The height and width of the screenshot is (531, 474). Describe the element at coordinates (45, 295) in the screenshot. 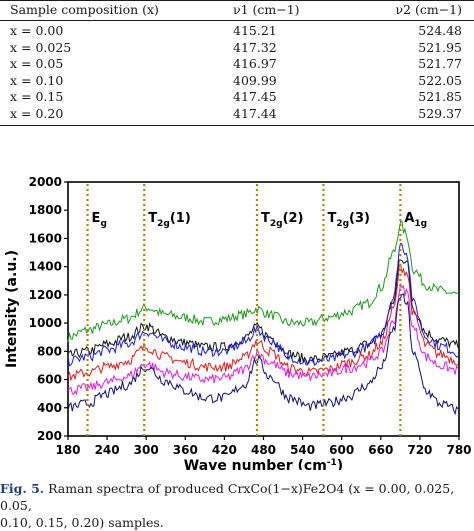

I see `y-tick-label: 1200` at that location.